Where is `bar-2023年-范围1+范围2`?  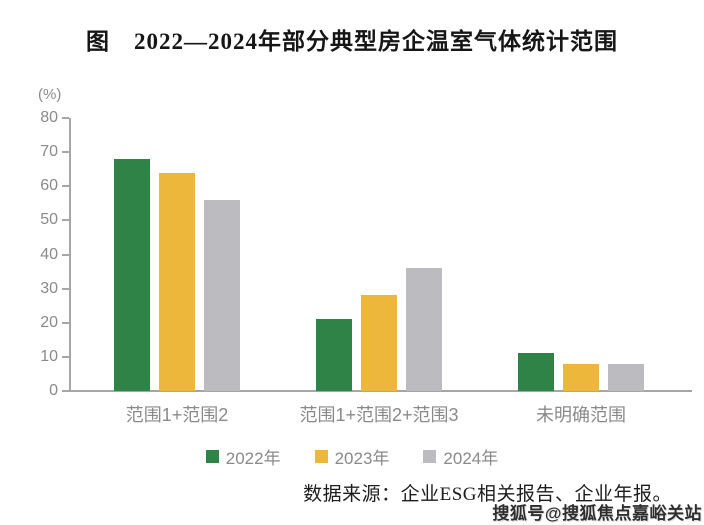 bar-2023年-范围1+范围2 is located at coordinates (177, 281).